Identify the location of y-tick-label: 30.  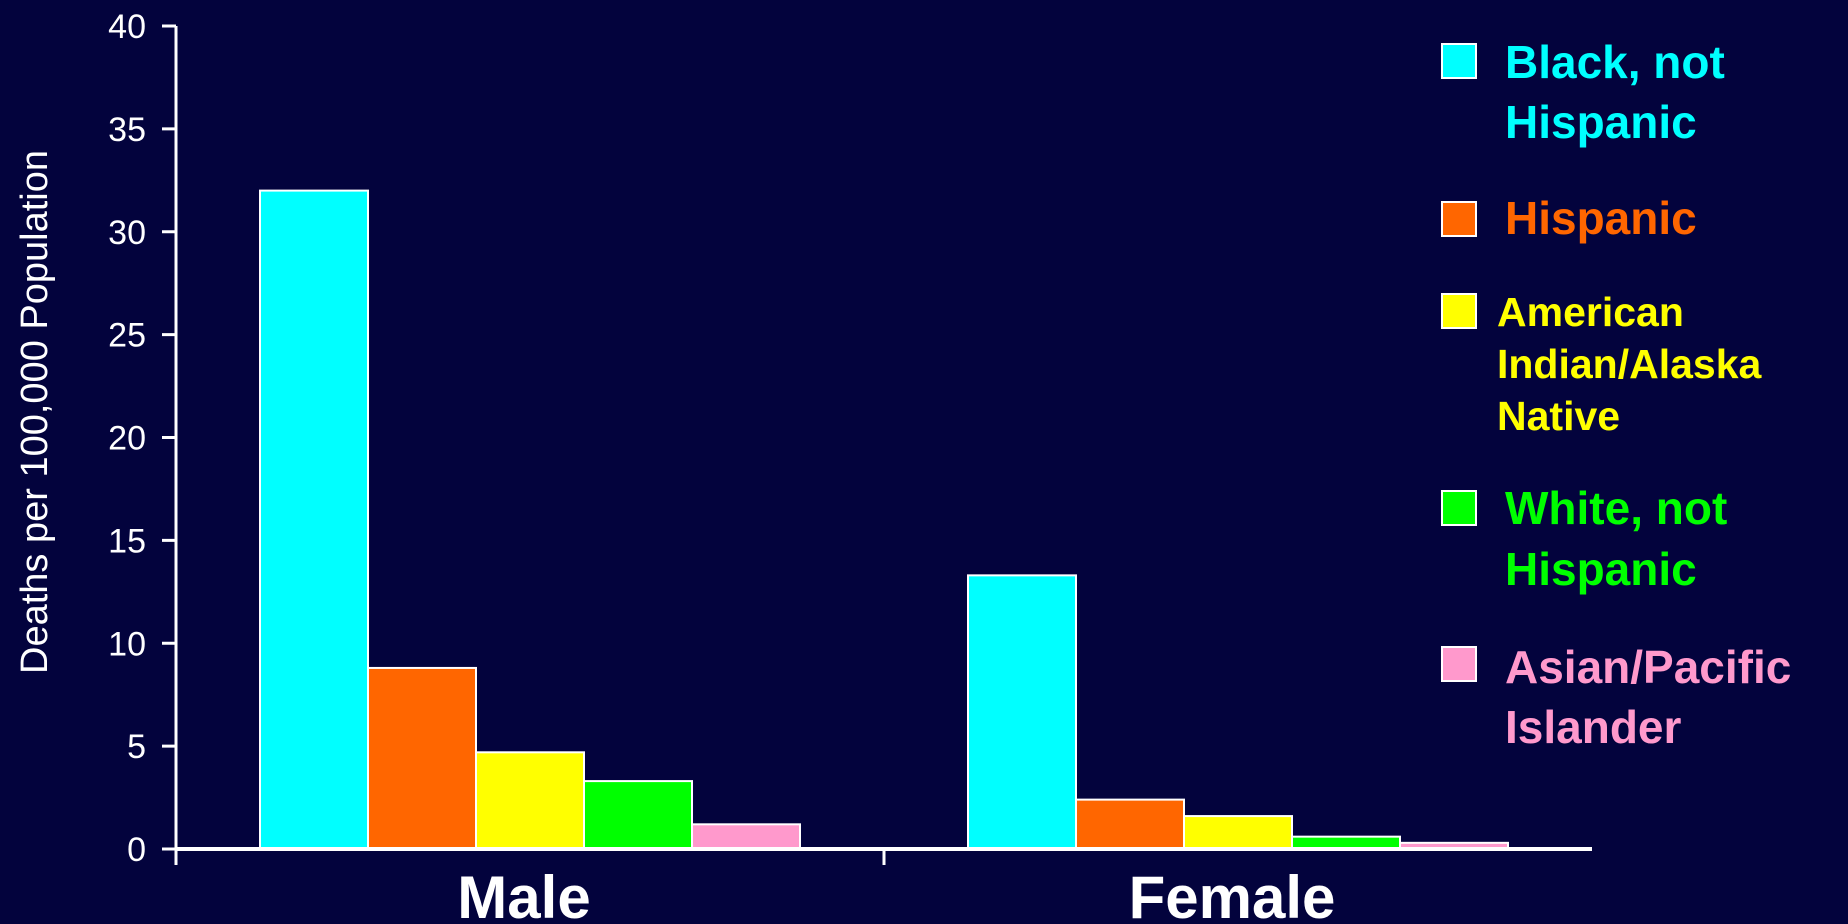
(127, 233).